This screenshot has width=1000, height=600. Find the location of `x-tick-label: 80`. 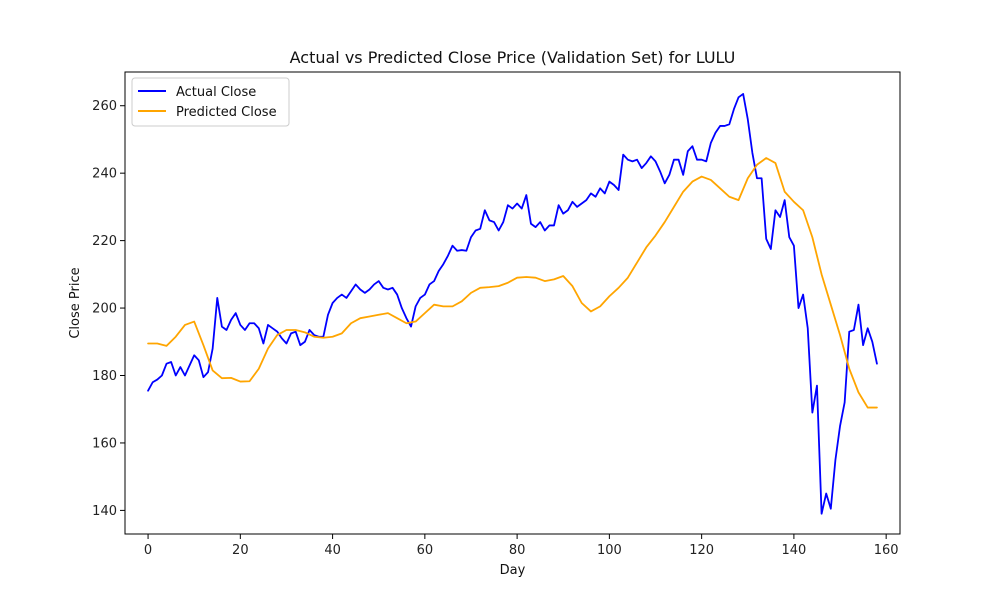

x-tick-label: 80 is located at coordinates (517, 550).